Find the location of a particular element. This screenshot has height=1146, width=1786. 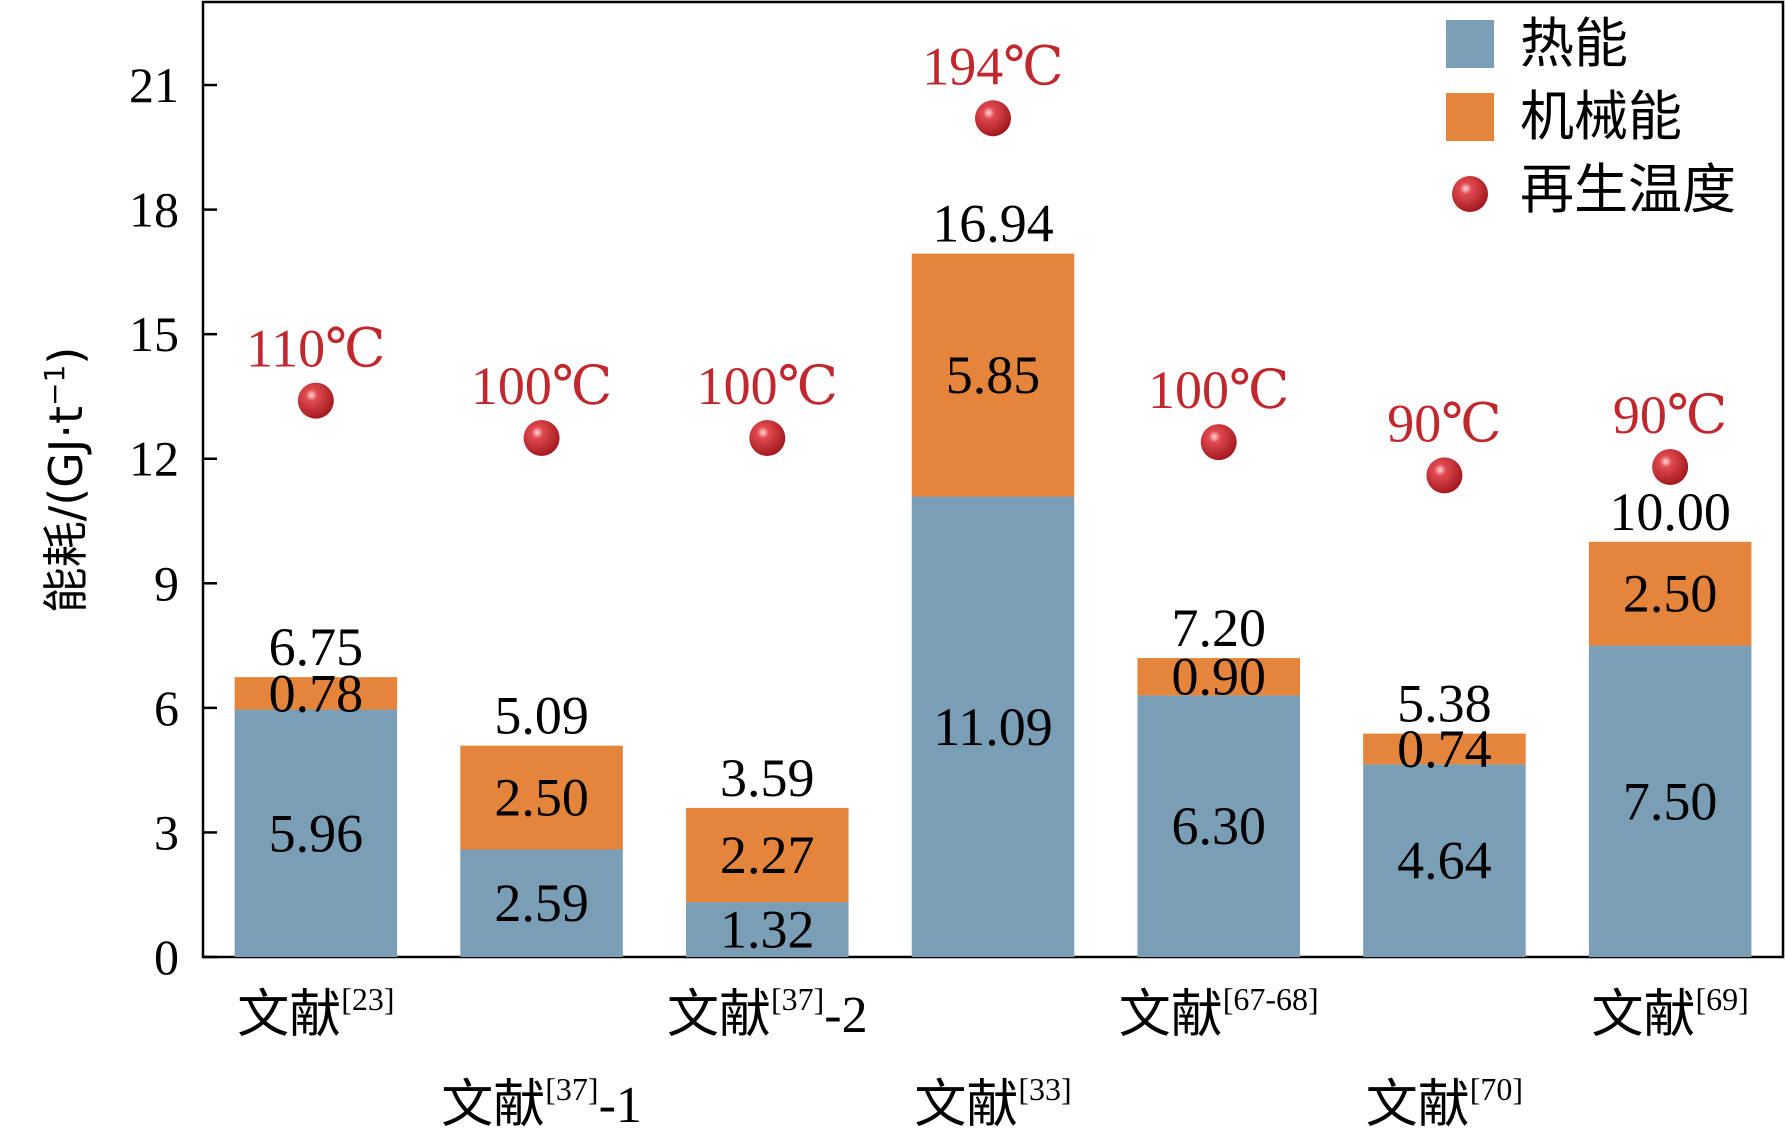

data-label-mechanical: 0.78 is located at coordinates (316, 693).